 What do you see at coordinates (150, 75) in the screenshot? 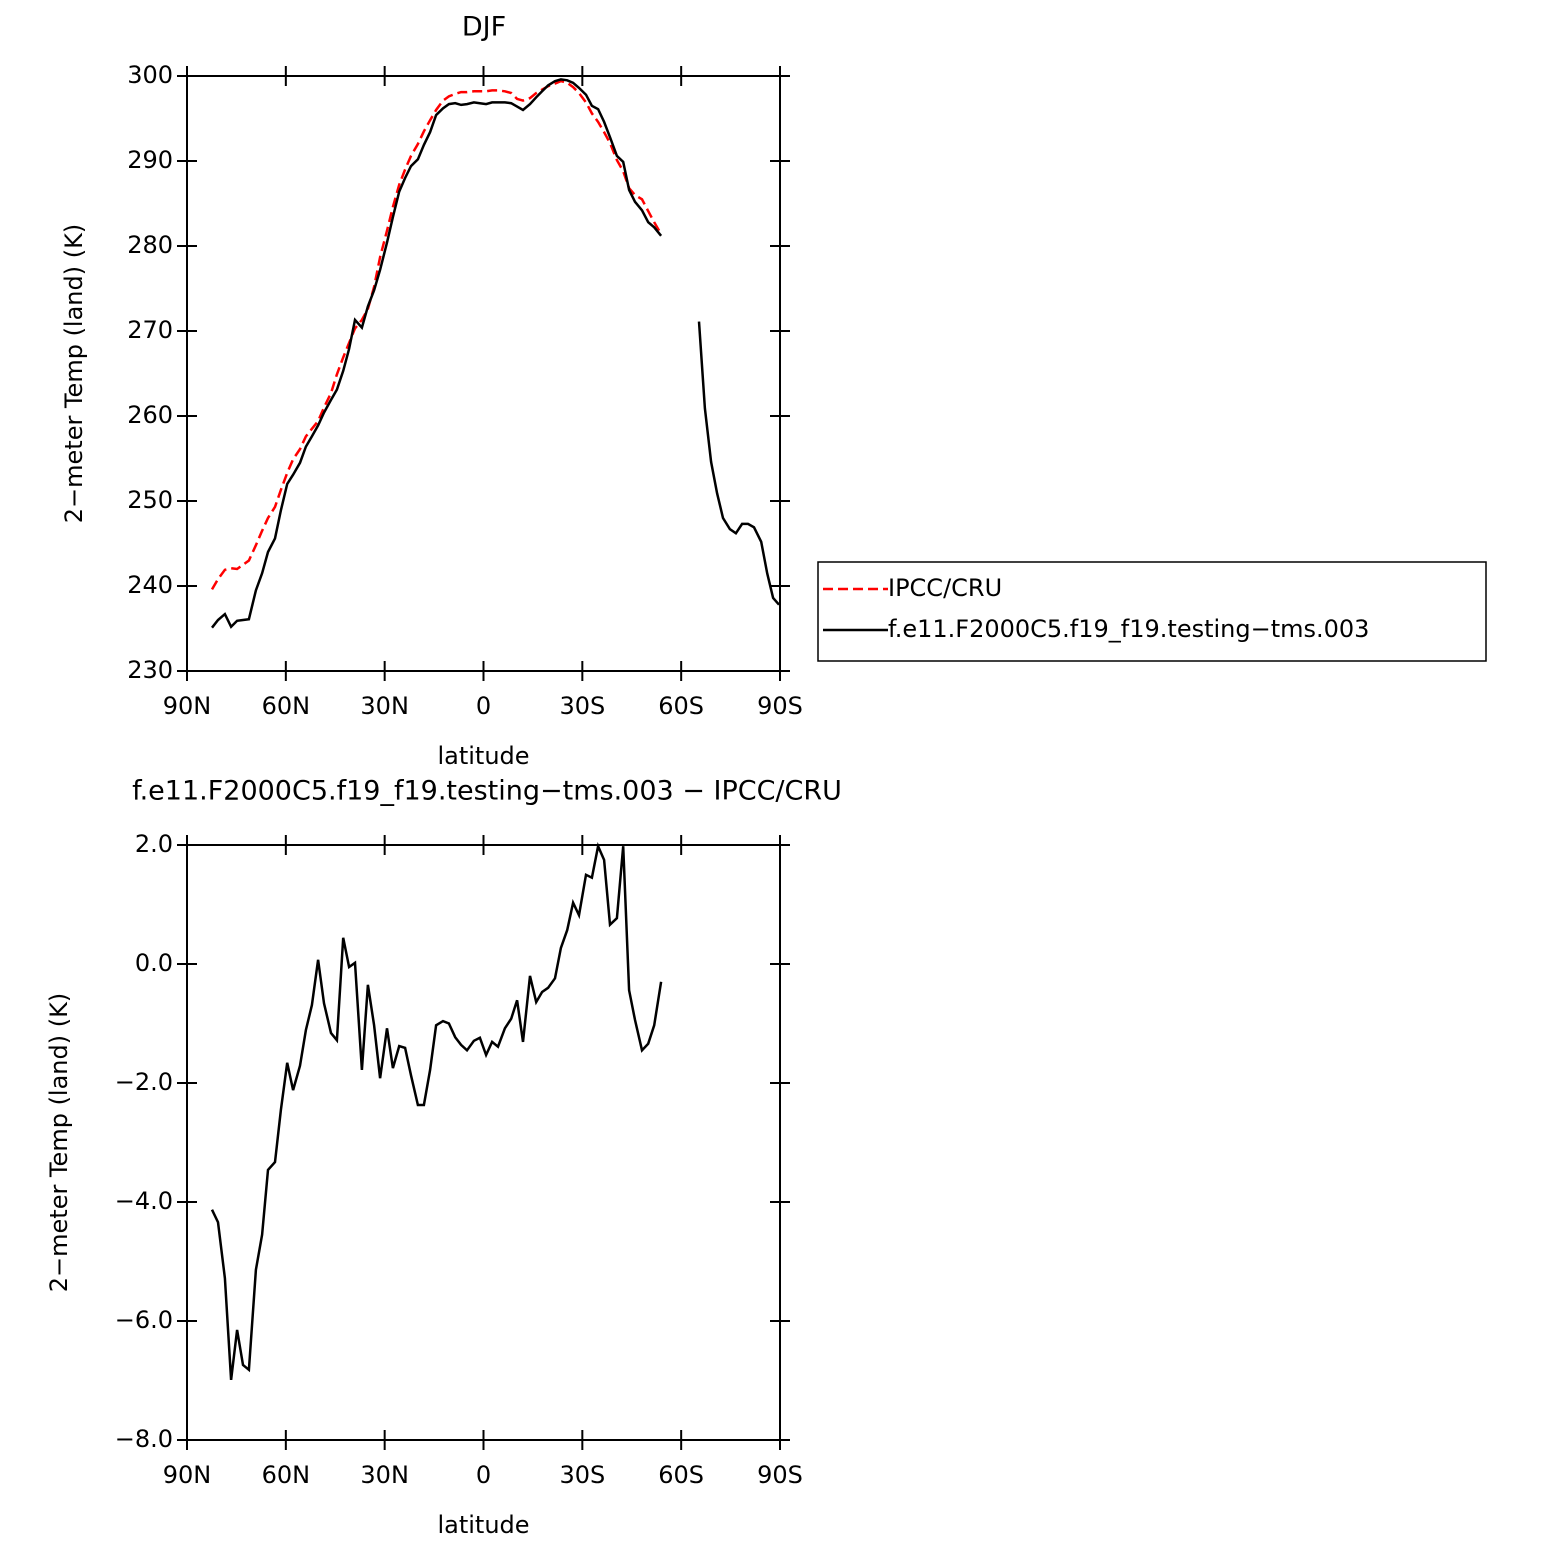
I see `y-tick-label: 300` at bounding box center [150, 75].